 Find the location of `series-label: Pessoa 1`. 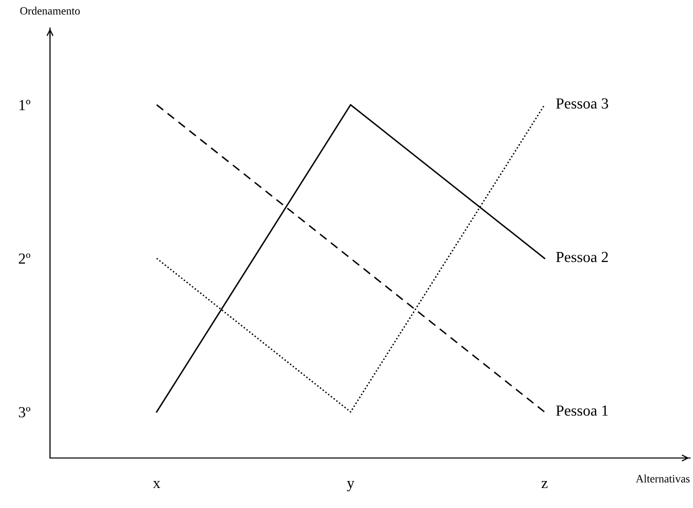

series-label: Pessoa 1 is located at coordinates (582, 411).